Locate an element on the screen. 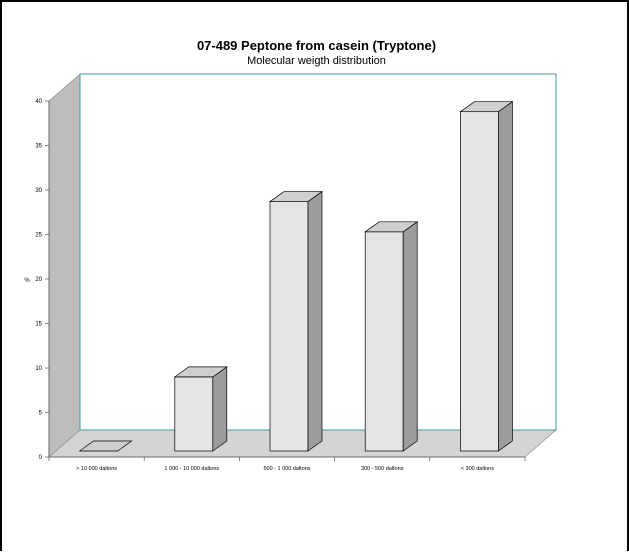 This screenshot has width=629, height=553. x-tick-label: 500 - 1 000 daltons is located at coordinates (286, 469).